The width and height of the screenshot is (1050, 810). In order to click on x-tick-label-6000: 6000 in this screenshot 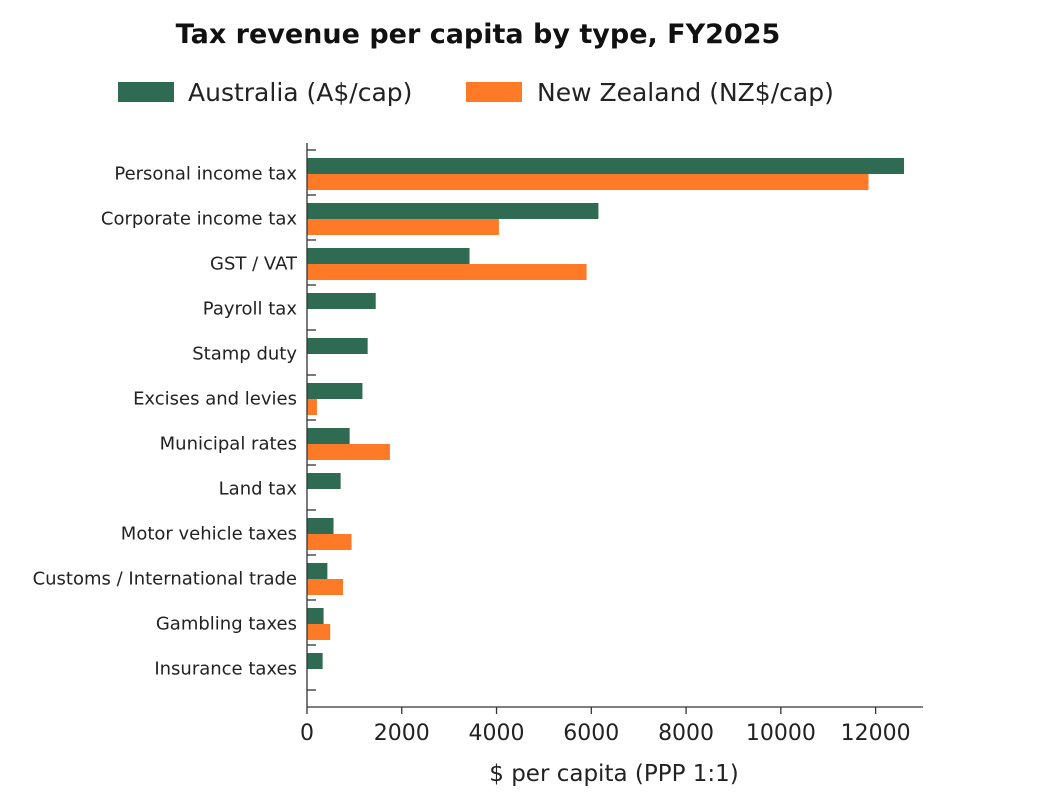, I will do `click(591, 733)`.